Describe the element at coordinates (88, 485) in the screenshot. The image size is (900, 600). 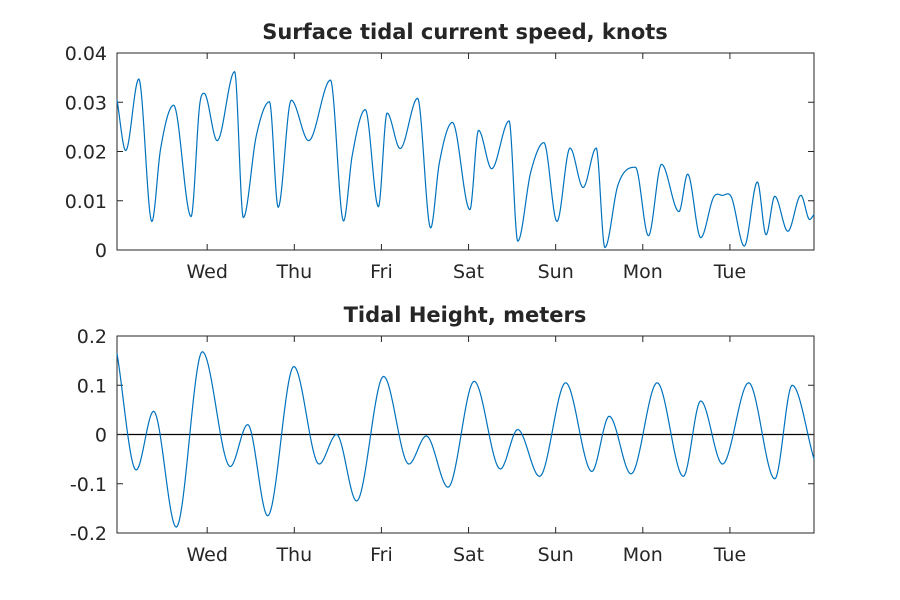
I see `y-tick-label: -0.1` at that location.